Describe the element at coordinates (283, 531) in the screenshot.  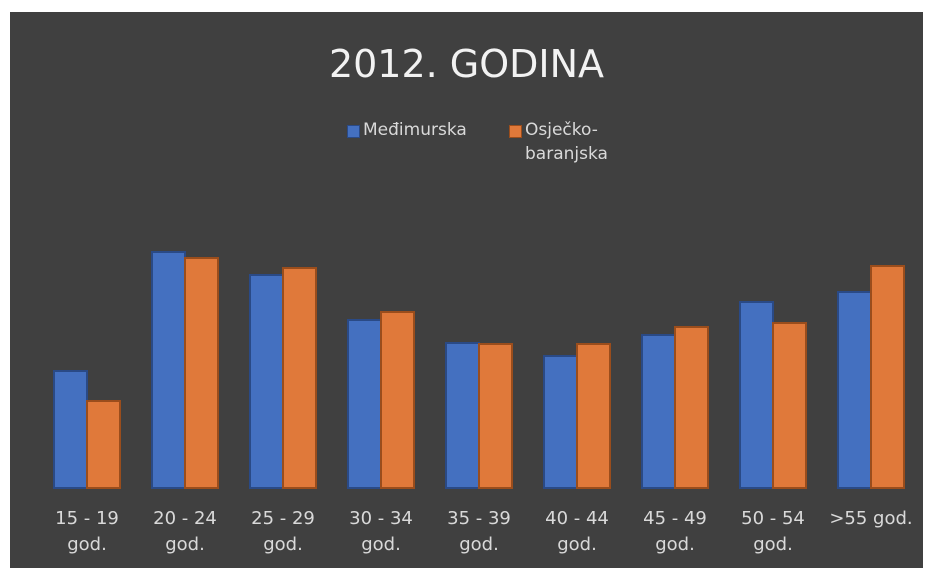
I see `x-tick-label: 25 - 29 god.` at that location.